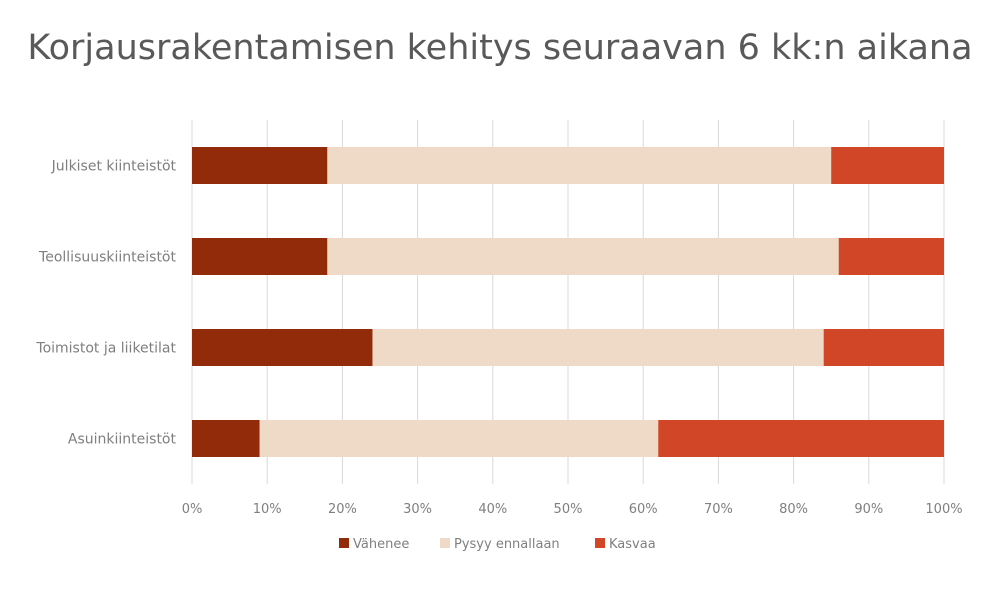 Image resolution: width=1000 pixels, height=600 pixels. What do you see at coordinates (342, 509) in the screenshot?
I see `x-tick-label: 20%` at bounding box center [342, 509].